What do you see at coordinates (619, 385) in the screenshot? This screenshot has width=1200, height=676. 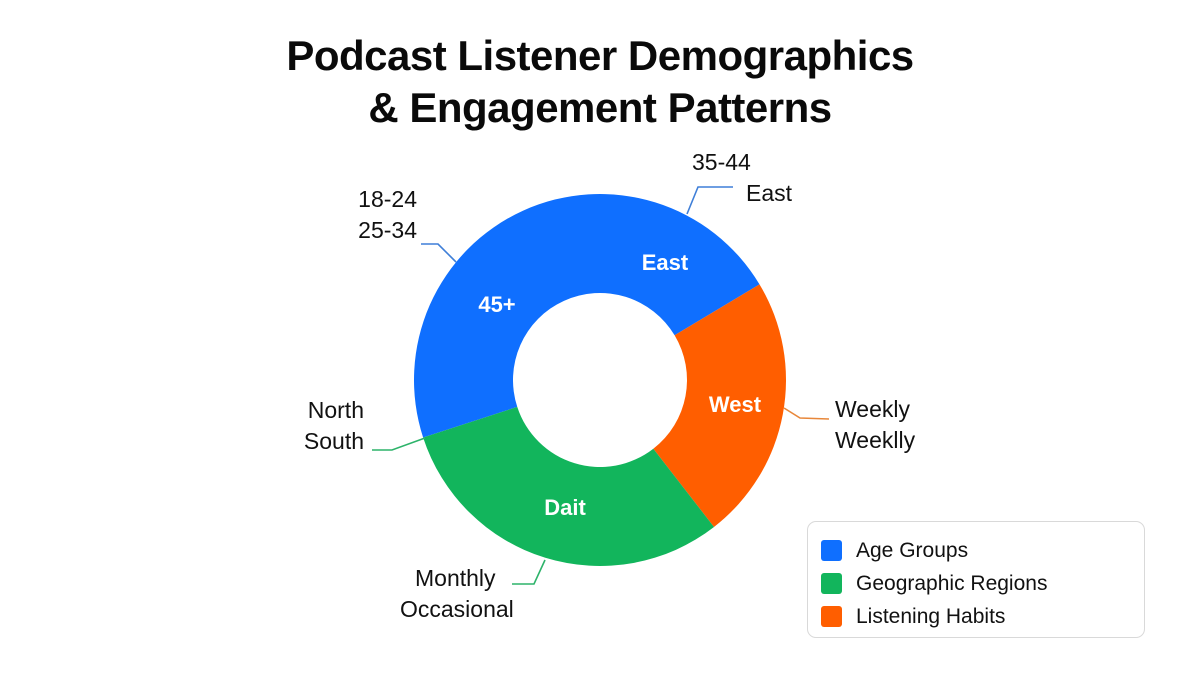 I see `slice-labels: 45+ East West Dait` at bounding box center [619, 385].